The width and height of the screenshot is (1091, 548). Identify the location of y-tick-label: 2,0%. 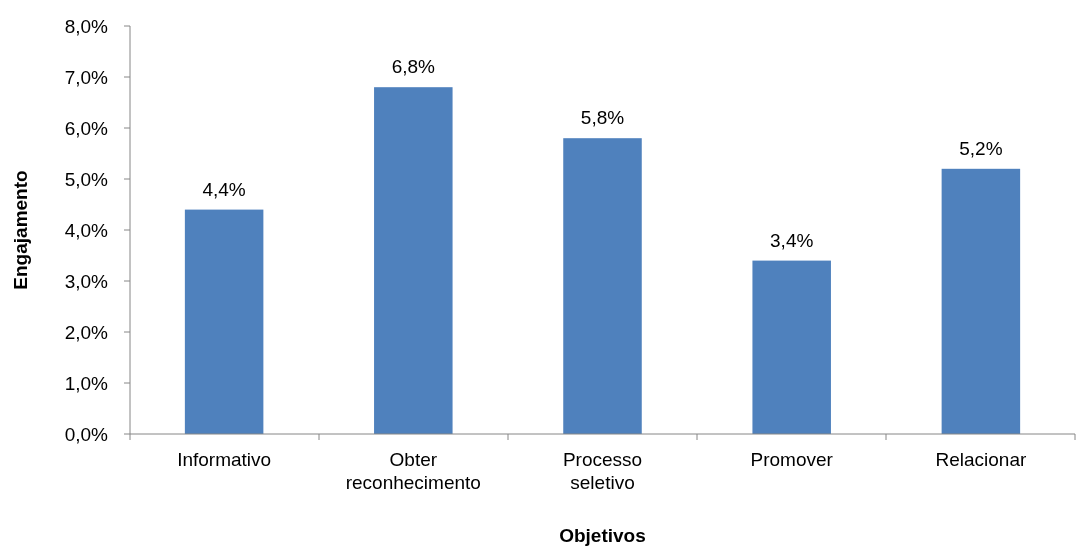
(86, 332).